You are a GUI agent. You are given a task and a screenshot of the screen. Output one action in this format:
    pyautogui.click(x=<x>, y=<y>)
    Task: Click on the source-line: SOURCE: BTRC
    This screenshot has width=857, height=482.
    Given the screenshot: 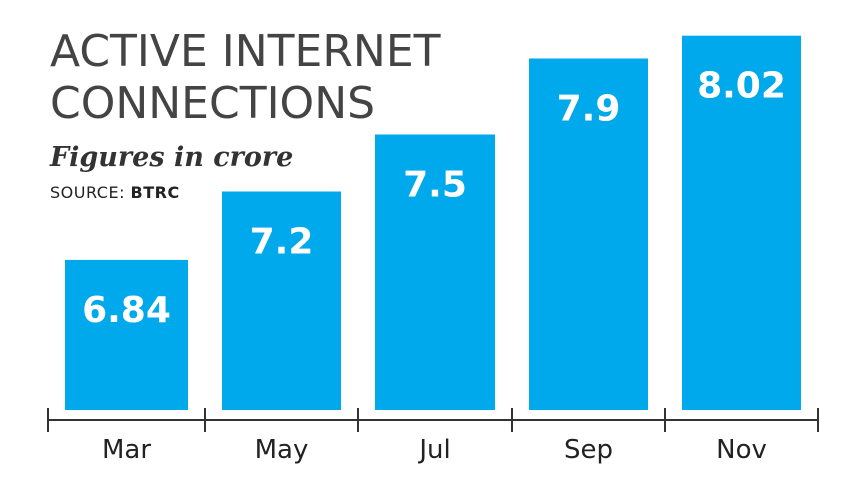 What is the action you would take?
    pyautogui.click(x=115, y=192)
    